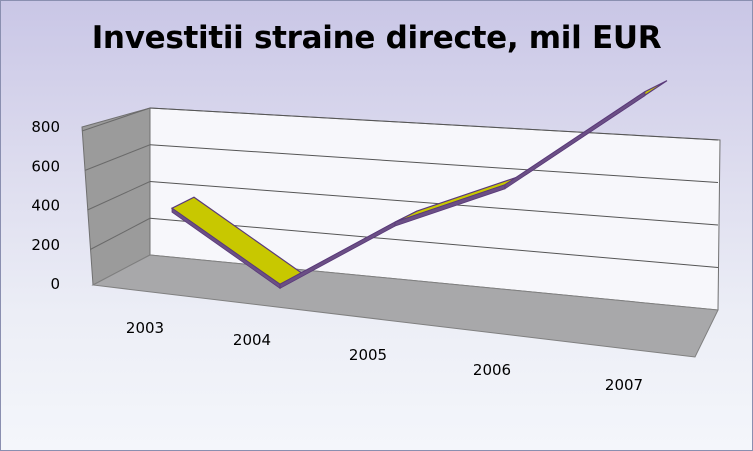 The height and width of the screenshot is (451, 753). What do you see at coordinates (252, 340) in the screenshot?
I see `x-tick-label: 2004` at bounding box center [252, 340].